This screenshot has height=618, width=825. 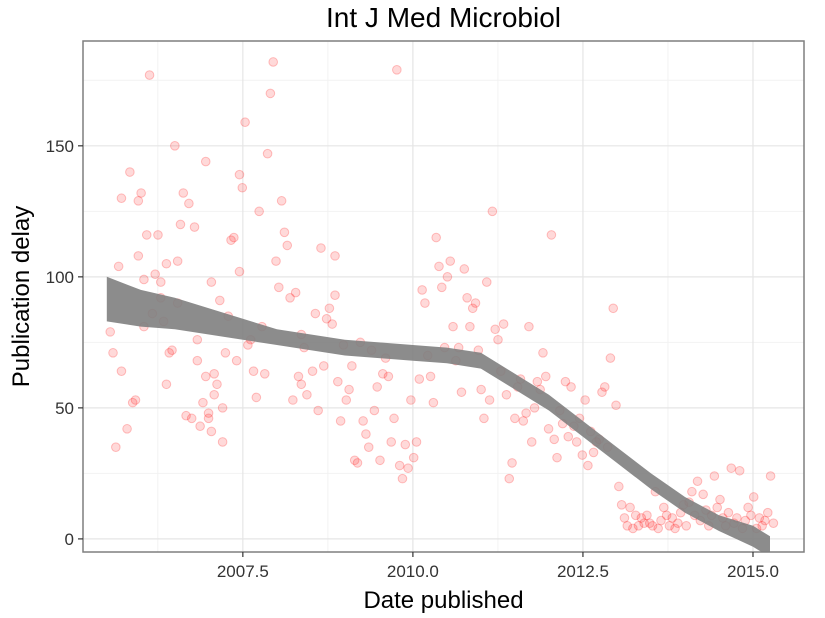 What do you see at coordinates (64, 343) in the screenshot?
I see `y-axis: 0 50 100 150` at bounding box center [64, 343].